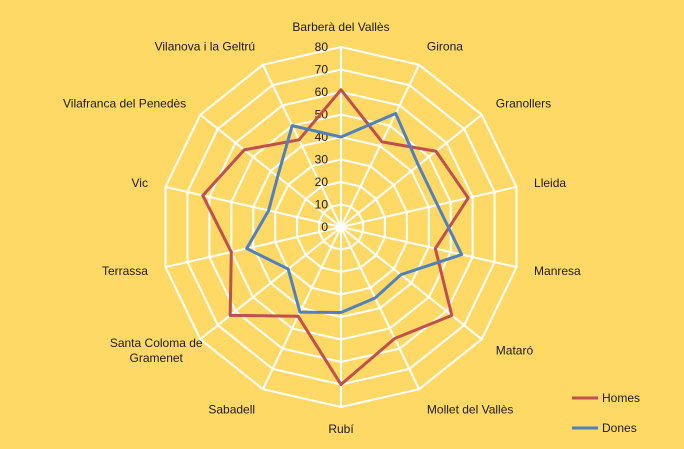  I want to click on category-label-line: Rubí, so click(341, 429).